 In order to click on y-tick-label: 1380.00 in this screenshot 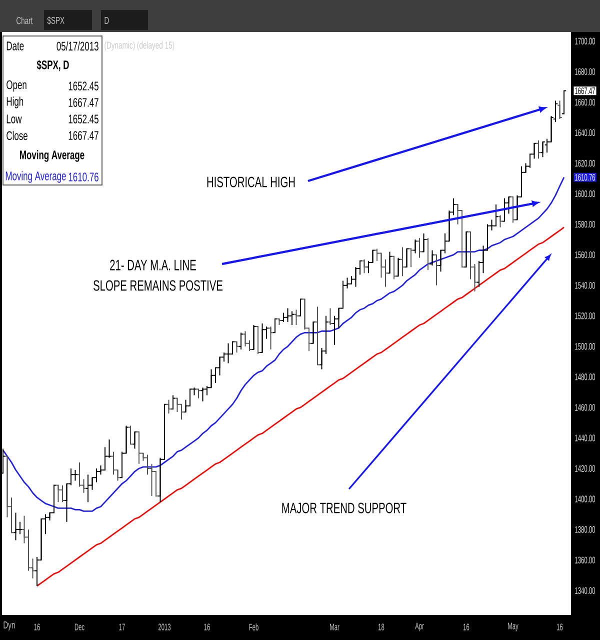, I will do `click(585, 529)`.